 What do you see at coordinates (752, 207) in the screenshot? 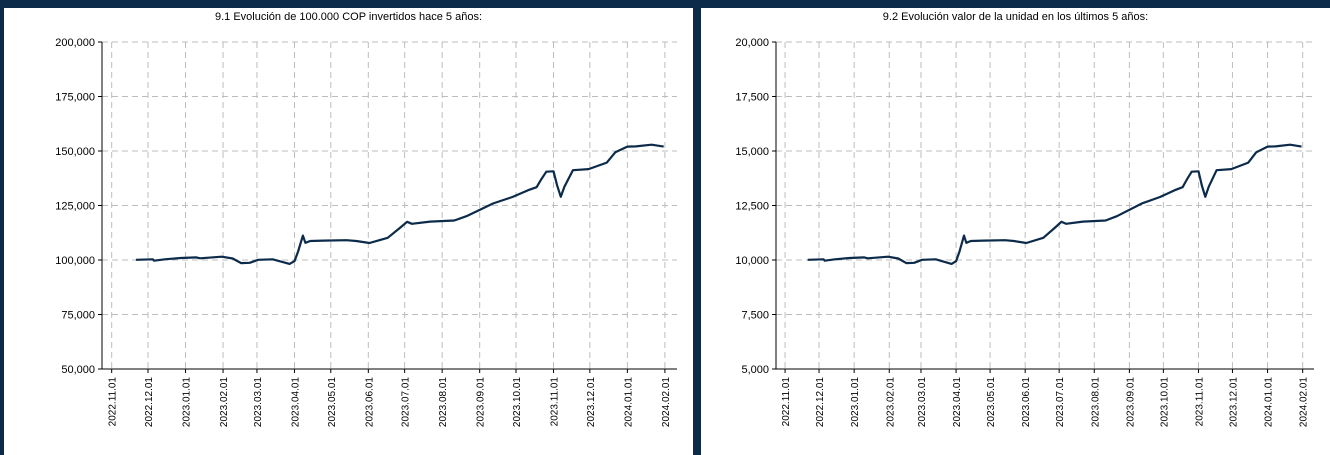
I see `y-tick-label: 12,500` at bounding box center [752, 207].